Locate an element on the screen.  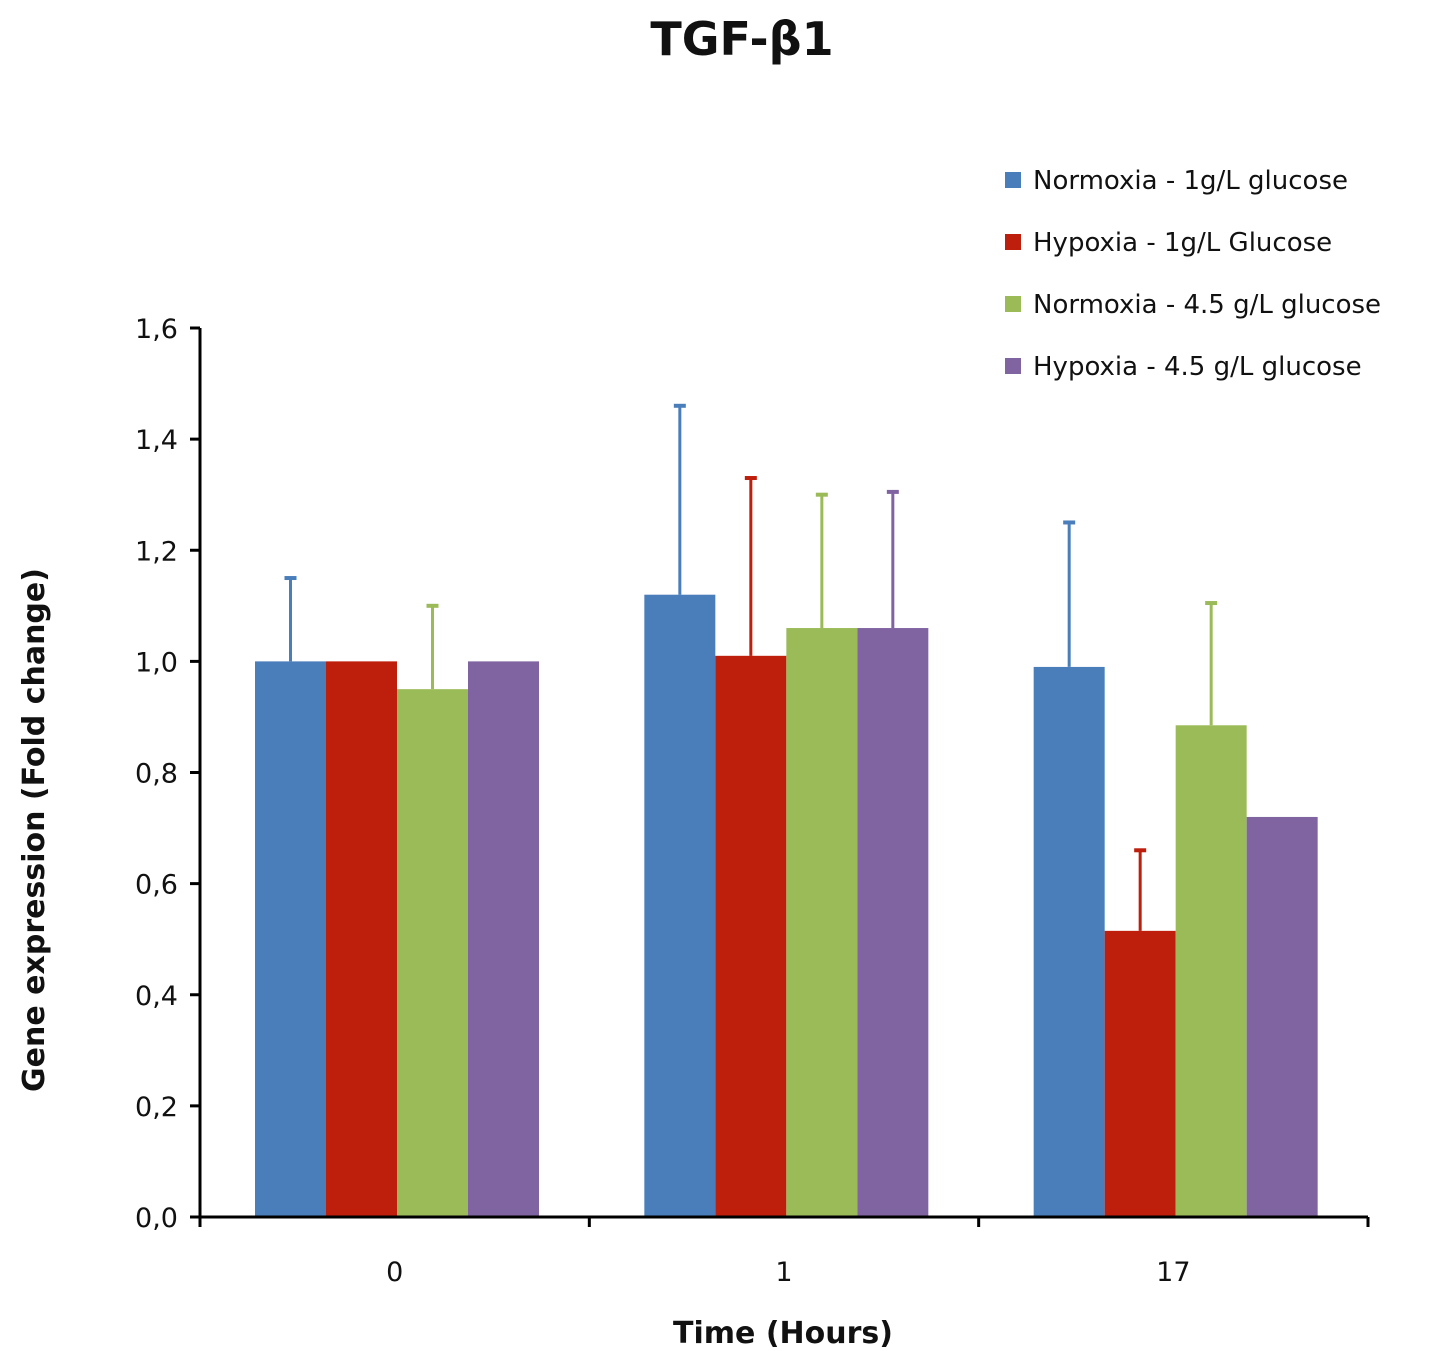
legend-label-1: Normoxia - 1g/L glucose is located at coordinates (1190, 181).